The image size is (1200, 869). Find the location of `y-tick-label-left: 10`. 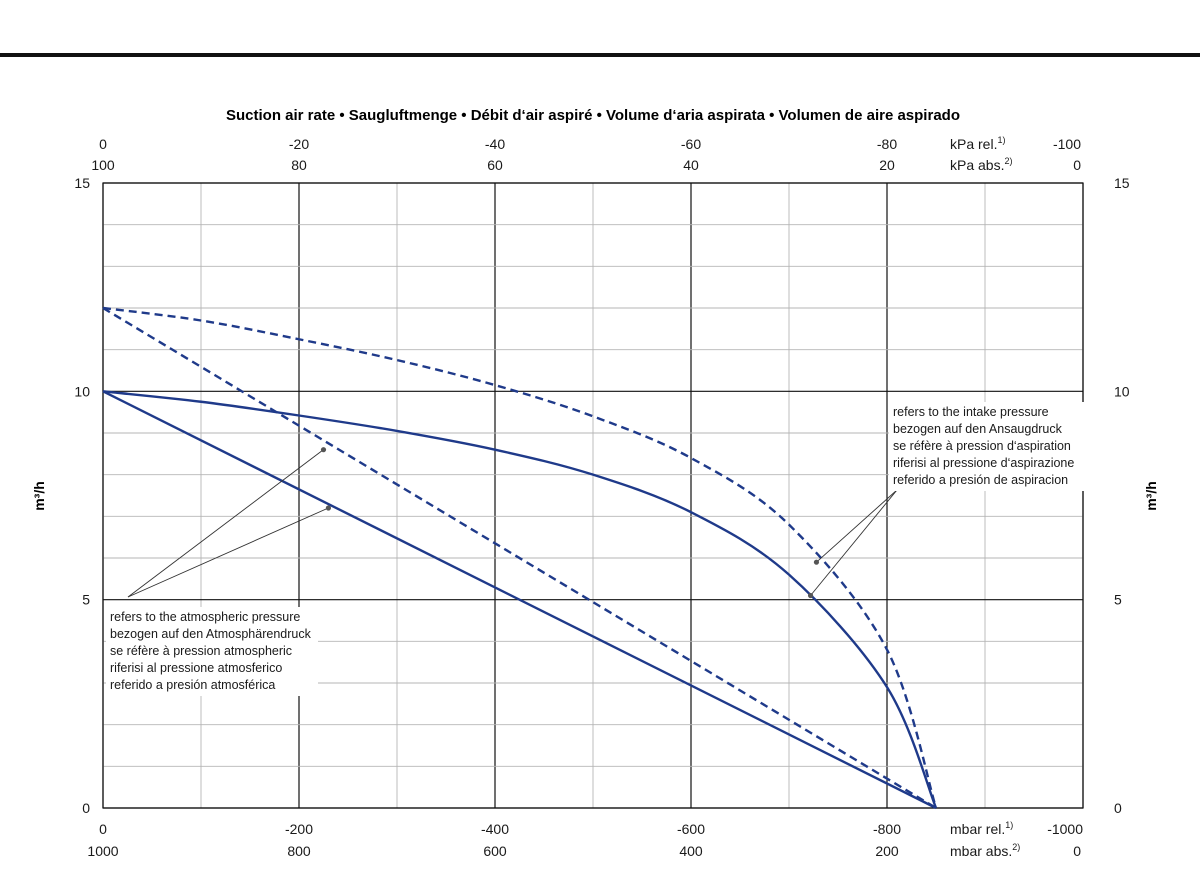

y-tick-label-left: 10 is located at coordinates (82, 391).